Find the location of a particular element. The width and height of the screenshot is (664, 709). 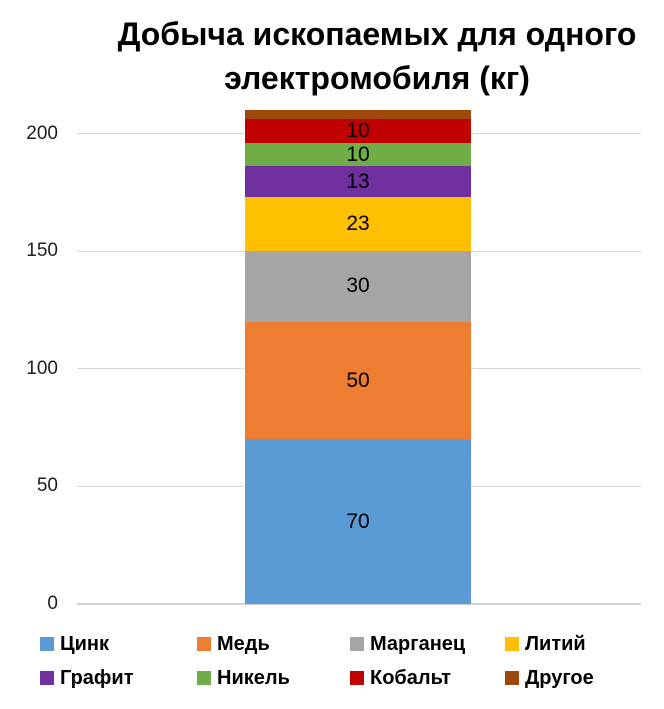

legend-label: Литий is located at coordinates (555, 643).